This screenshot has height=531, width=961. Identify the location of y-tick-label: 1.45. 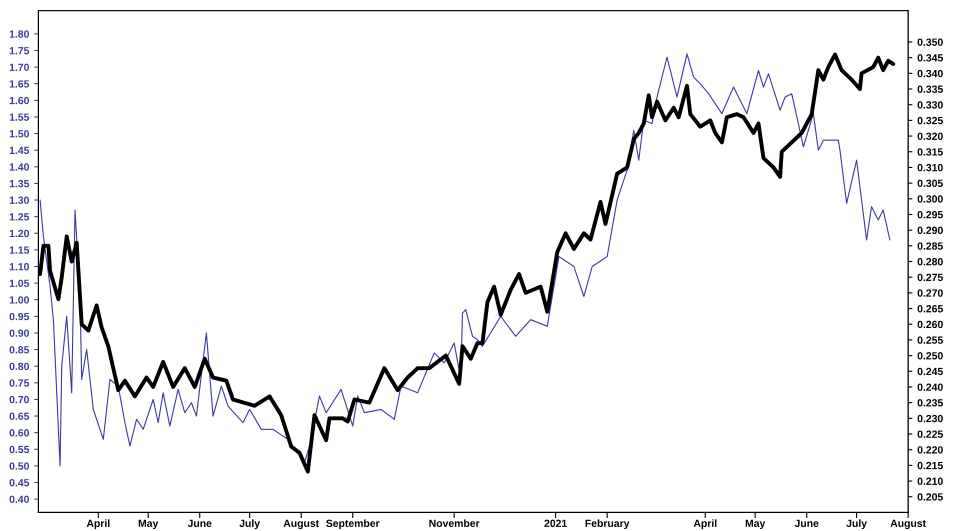
(20, 150).